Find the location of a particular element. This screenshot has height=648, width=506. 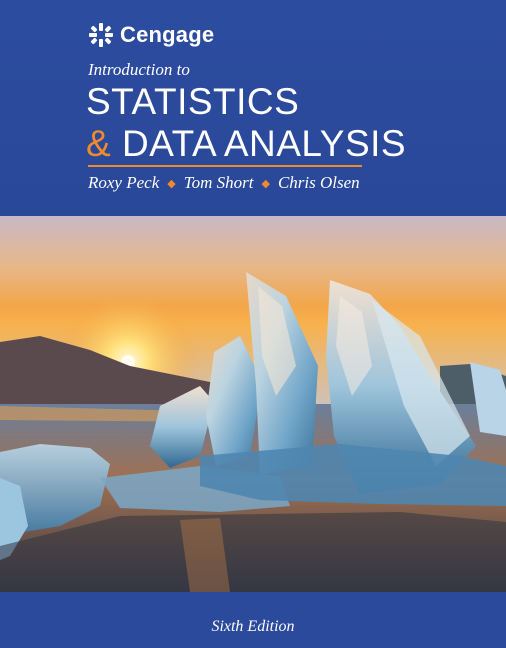

book-title-line1: STATISTICS is located at coordinates (193, 101).